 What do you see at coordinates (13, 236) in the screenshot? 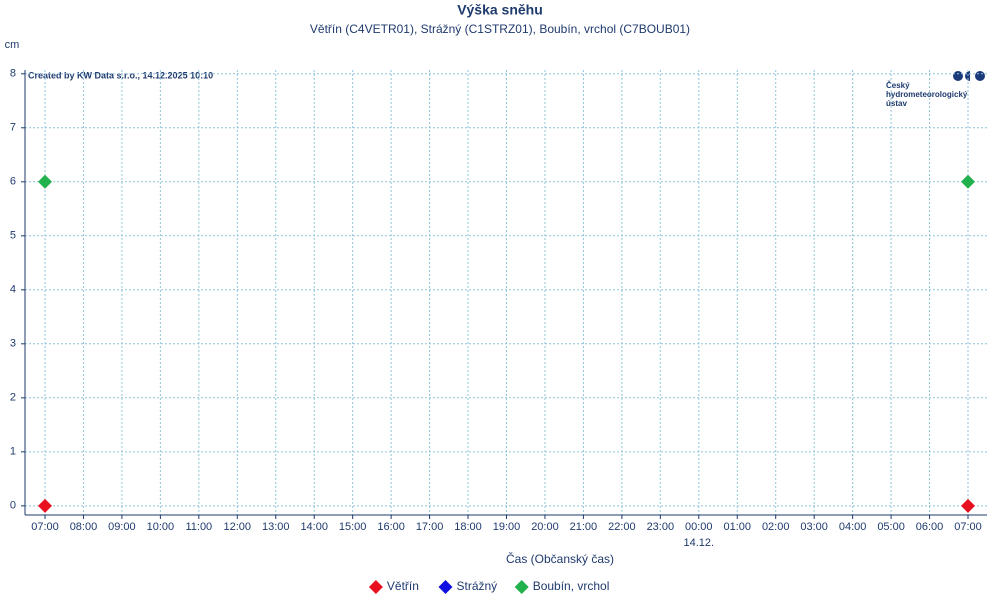
I see `y-tick-label: 5` at bounding box center [13, 236].